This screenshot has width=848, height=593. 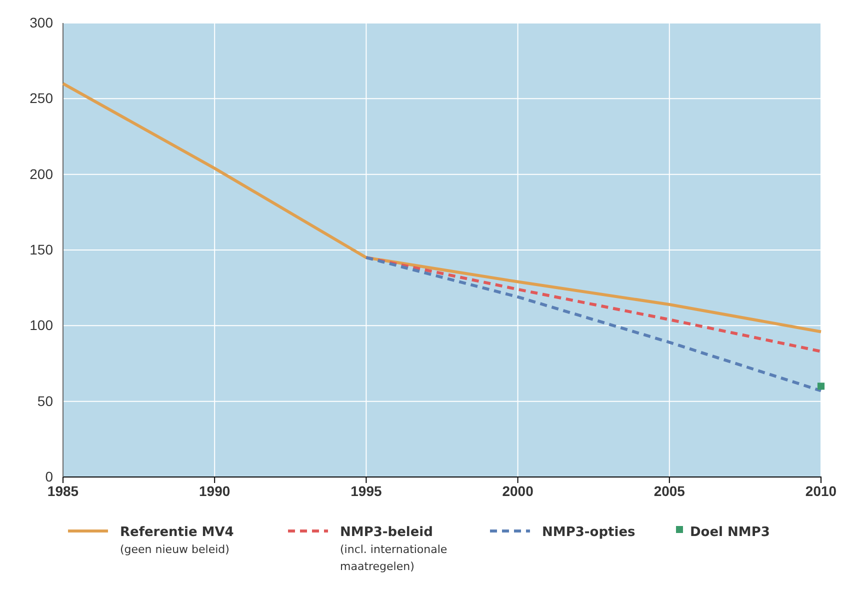 I want to click on x-tick-label: 1990, so click(x=214, y=490).